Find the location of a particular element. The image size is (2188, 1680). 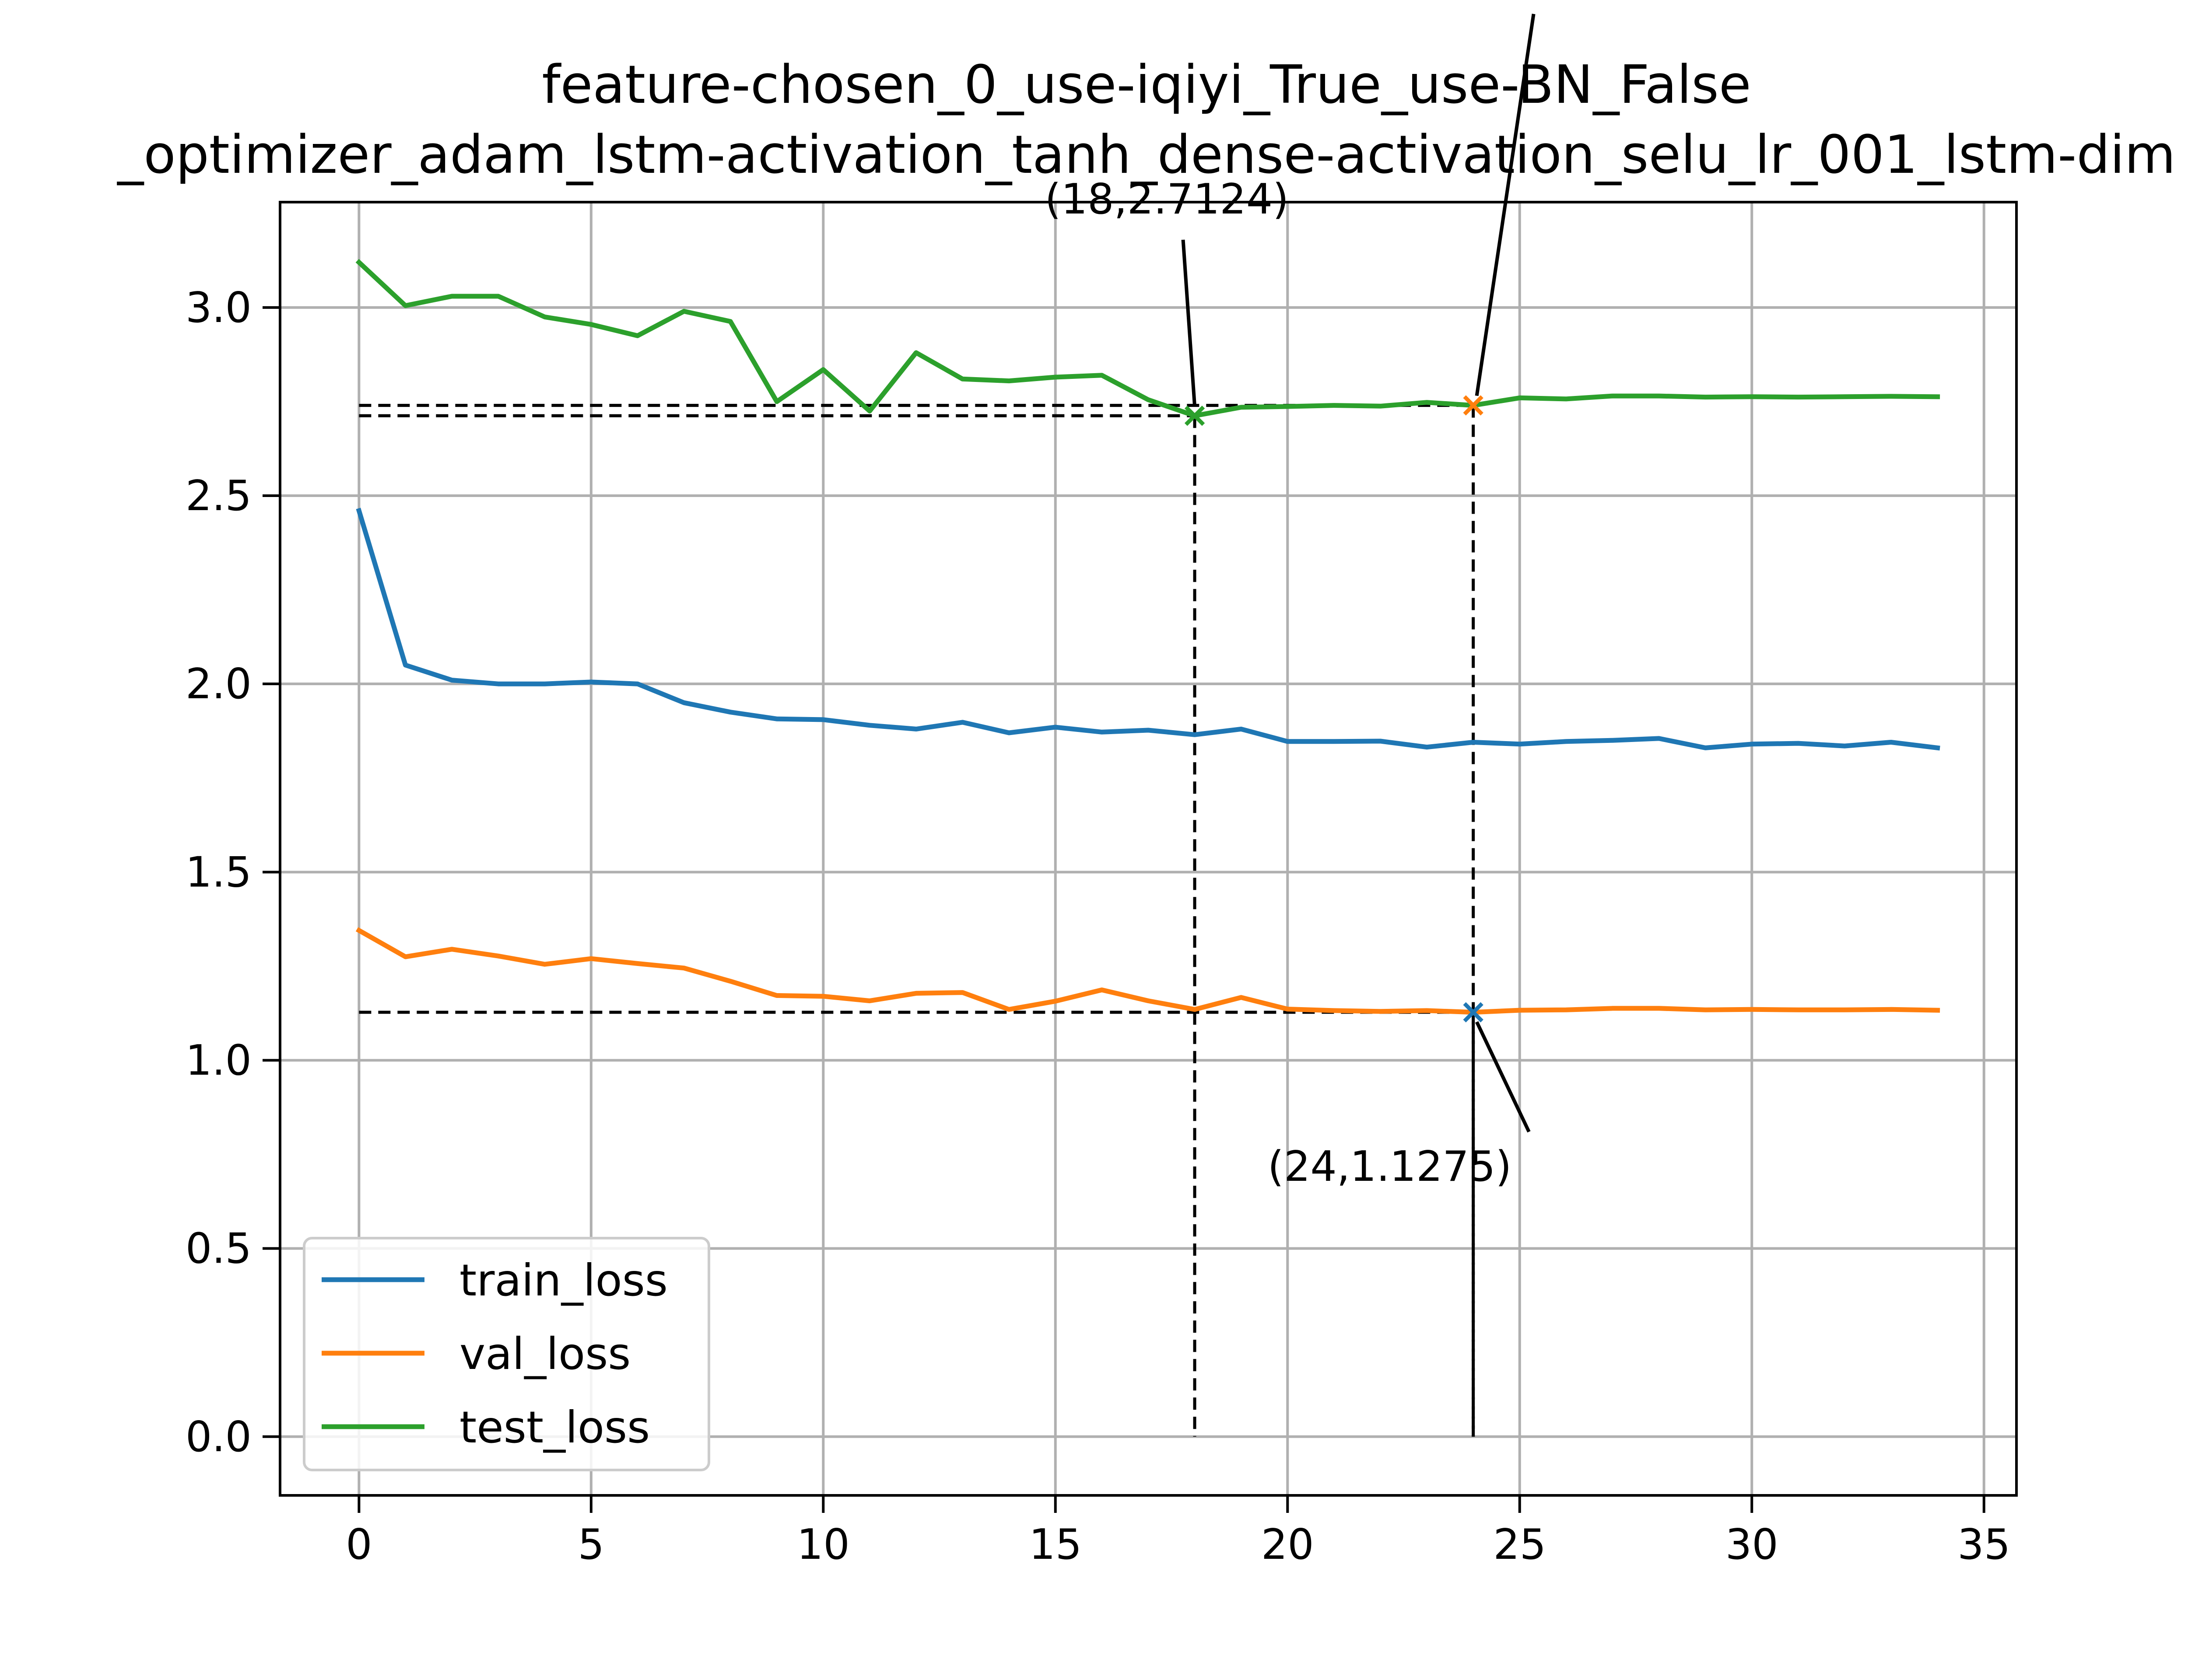

annotation-label-0: (18,2.7124) is located at coordinates (1167, 199).